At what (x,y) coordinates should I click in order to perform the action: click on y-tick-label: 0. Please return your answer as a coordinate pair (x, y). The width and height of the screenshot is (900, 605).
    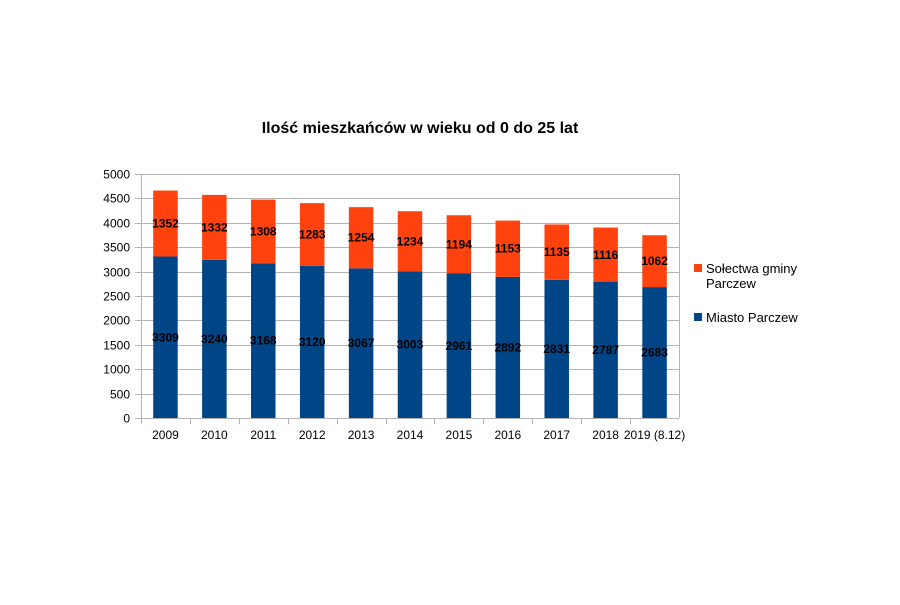
    Looking at the image, I should click on (126, 419).